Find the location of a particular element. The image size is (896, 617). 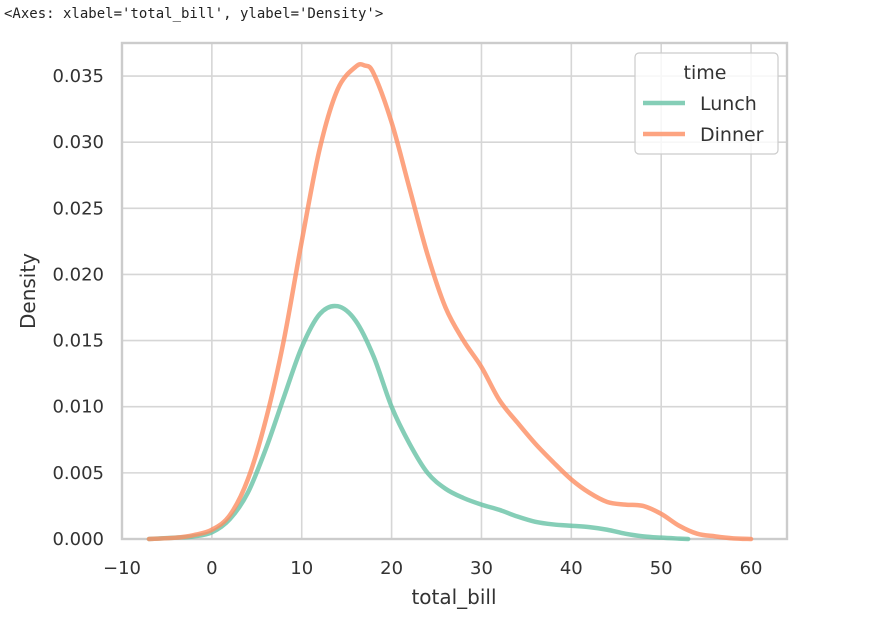

legend-label-lunch: Lunch is located at coordinates (728, 104).